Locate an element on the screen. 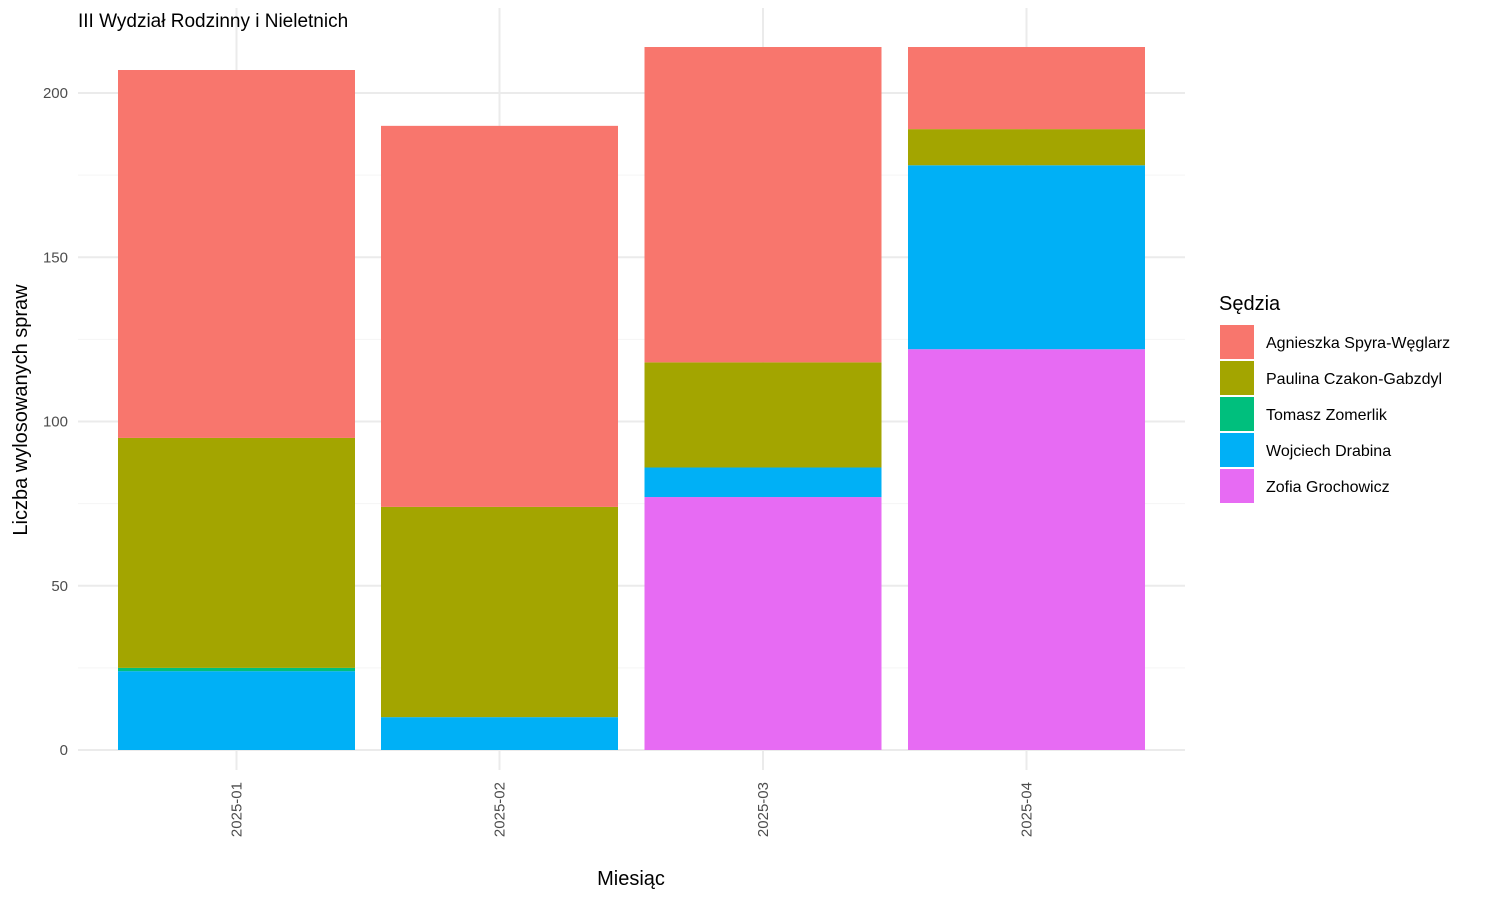  legend-item: Tomasz Zomerlik is located at coordinates (1304, 414).